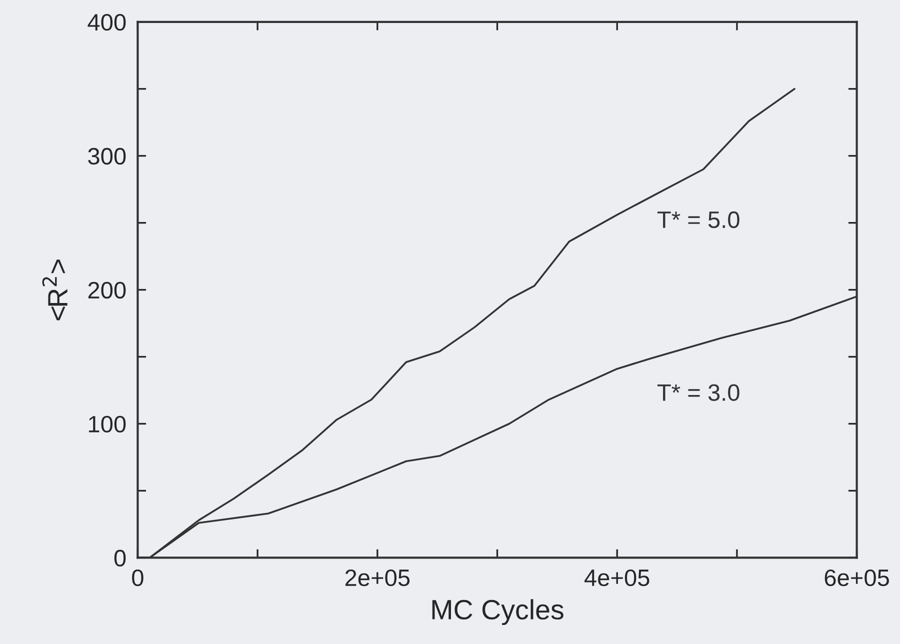 The height and width of the screenshot is (644, 900). I want to click on y-tick-label: 200, so click(107, 290).